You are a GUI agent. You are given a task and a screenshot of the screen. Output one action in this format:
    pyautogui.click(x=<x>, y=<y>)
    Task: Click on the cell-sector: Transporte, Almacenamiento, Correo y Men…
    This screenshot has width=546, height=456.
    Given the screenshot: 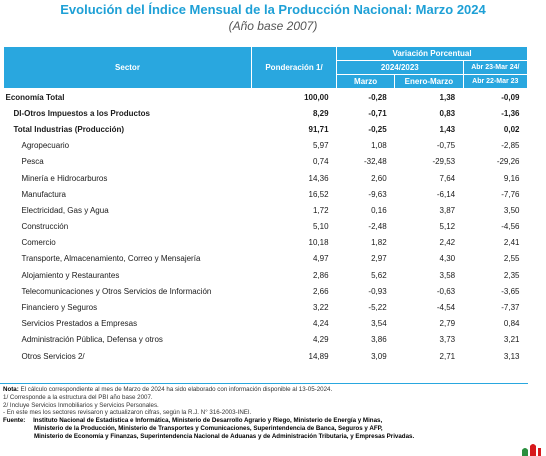 What is the action you would take?
    pyautogui.click(x=111, y=259)
    